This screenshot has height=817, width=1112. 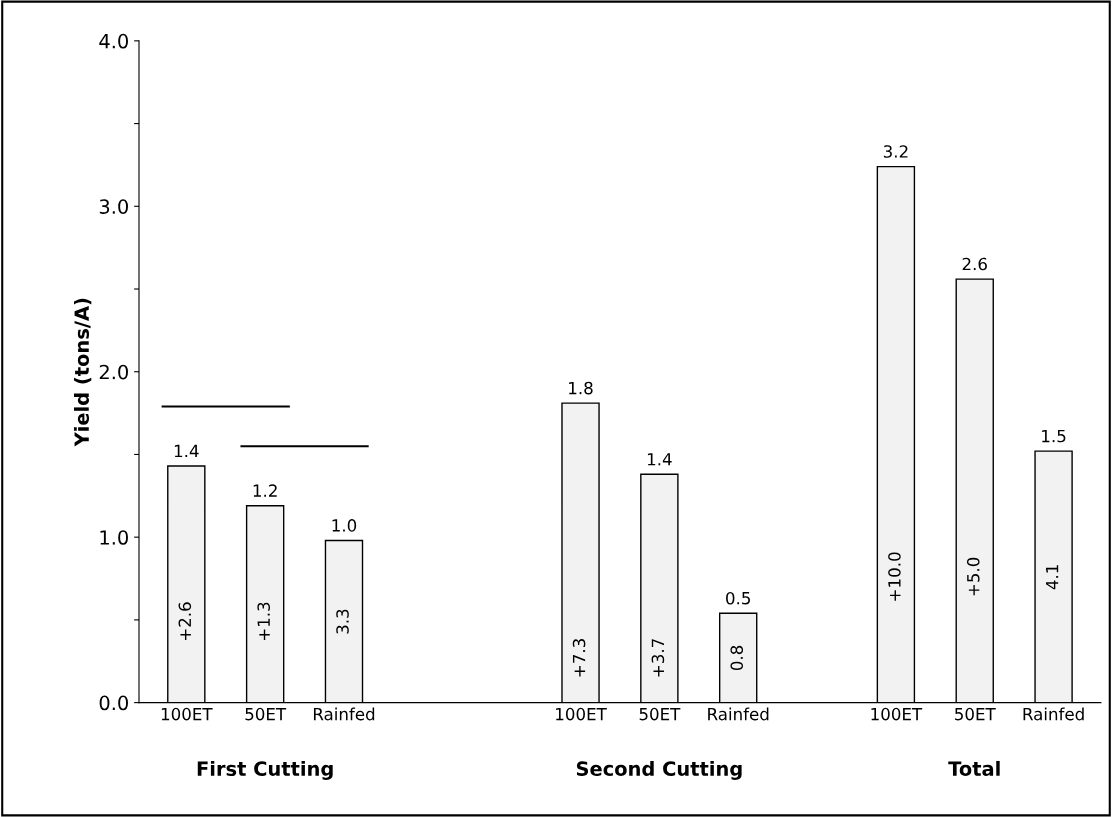 What do you see at coordinates (658, 658) in the screenshot?
I see `annotation: +3.7` at bounding box center [658, 658].